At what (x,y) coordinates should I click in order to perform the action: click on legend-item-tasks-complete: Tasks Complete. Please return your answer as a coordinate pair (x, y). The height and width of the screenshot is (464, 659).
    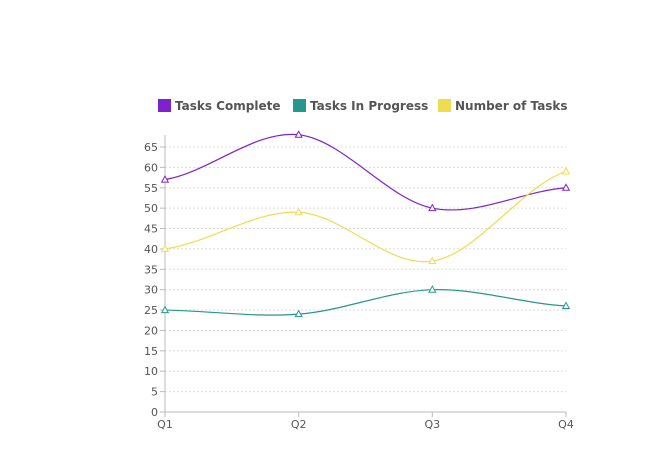
    Looking at the image, I should click on (219, 106).